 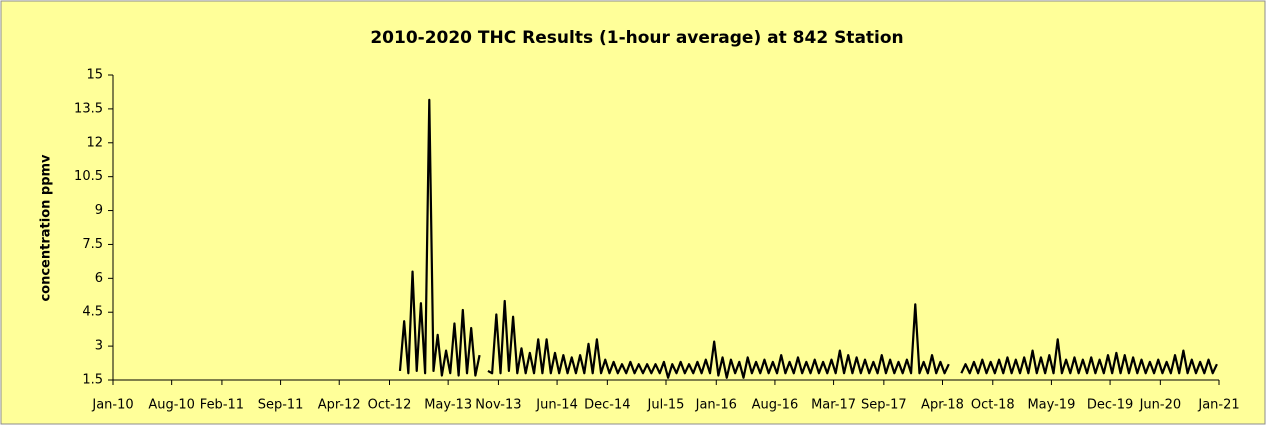 I want to click on x-tick-label: Jan-10, so click(x=112, y=405).